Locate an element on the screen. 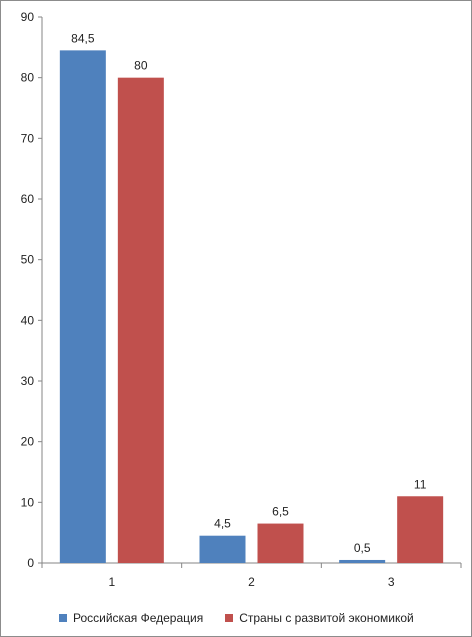  y-tick-label-30: 30 is located at coordinates (28, 381).